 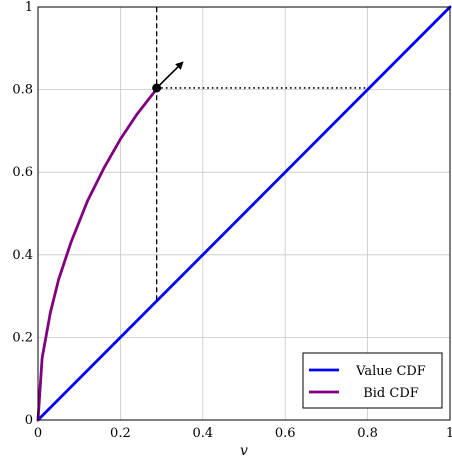 I want to click on x-tick-label: 0.4, so click(x=202, y=433).